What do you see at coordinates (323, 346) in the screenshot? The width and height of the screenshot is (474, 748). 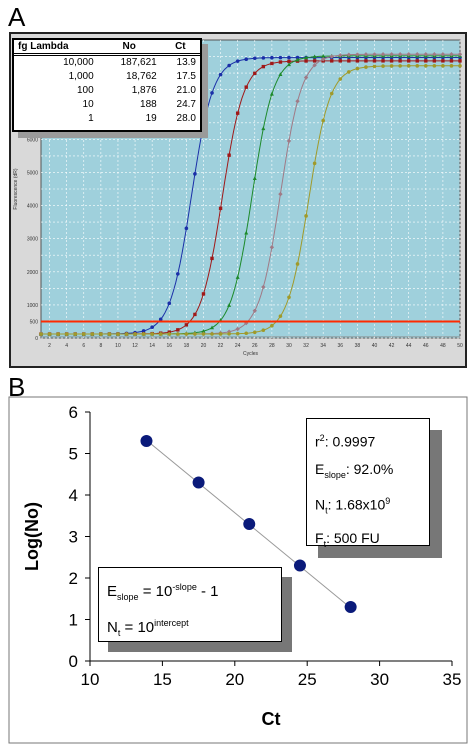 I see `x-tick-label: 34` at bounding box center [323, 346].